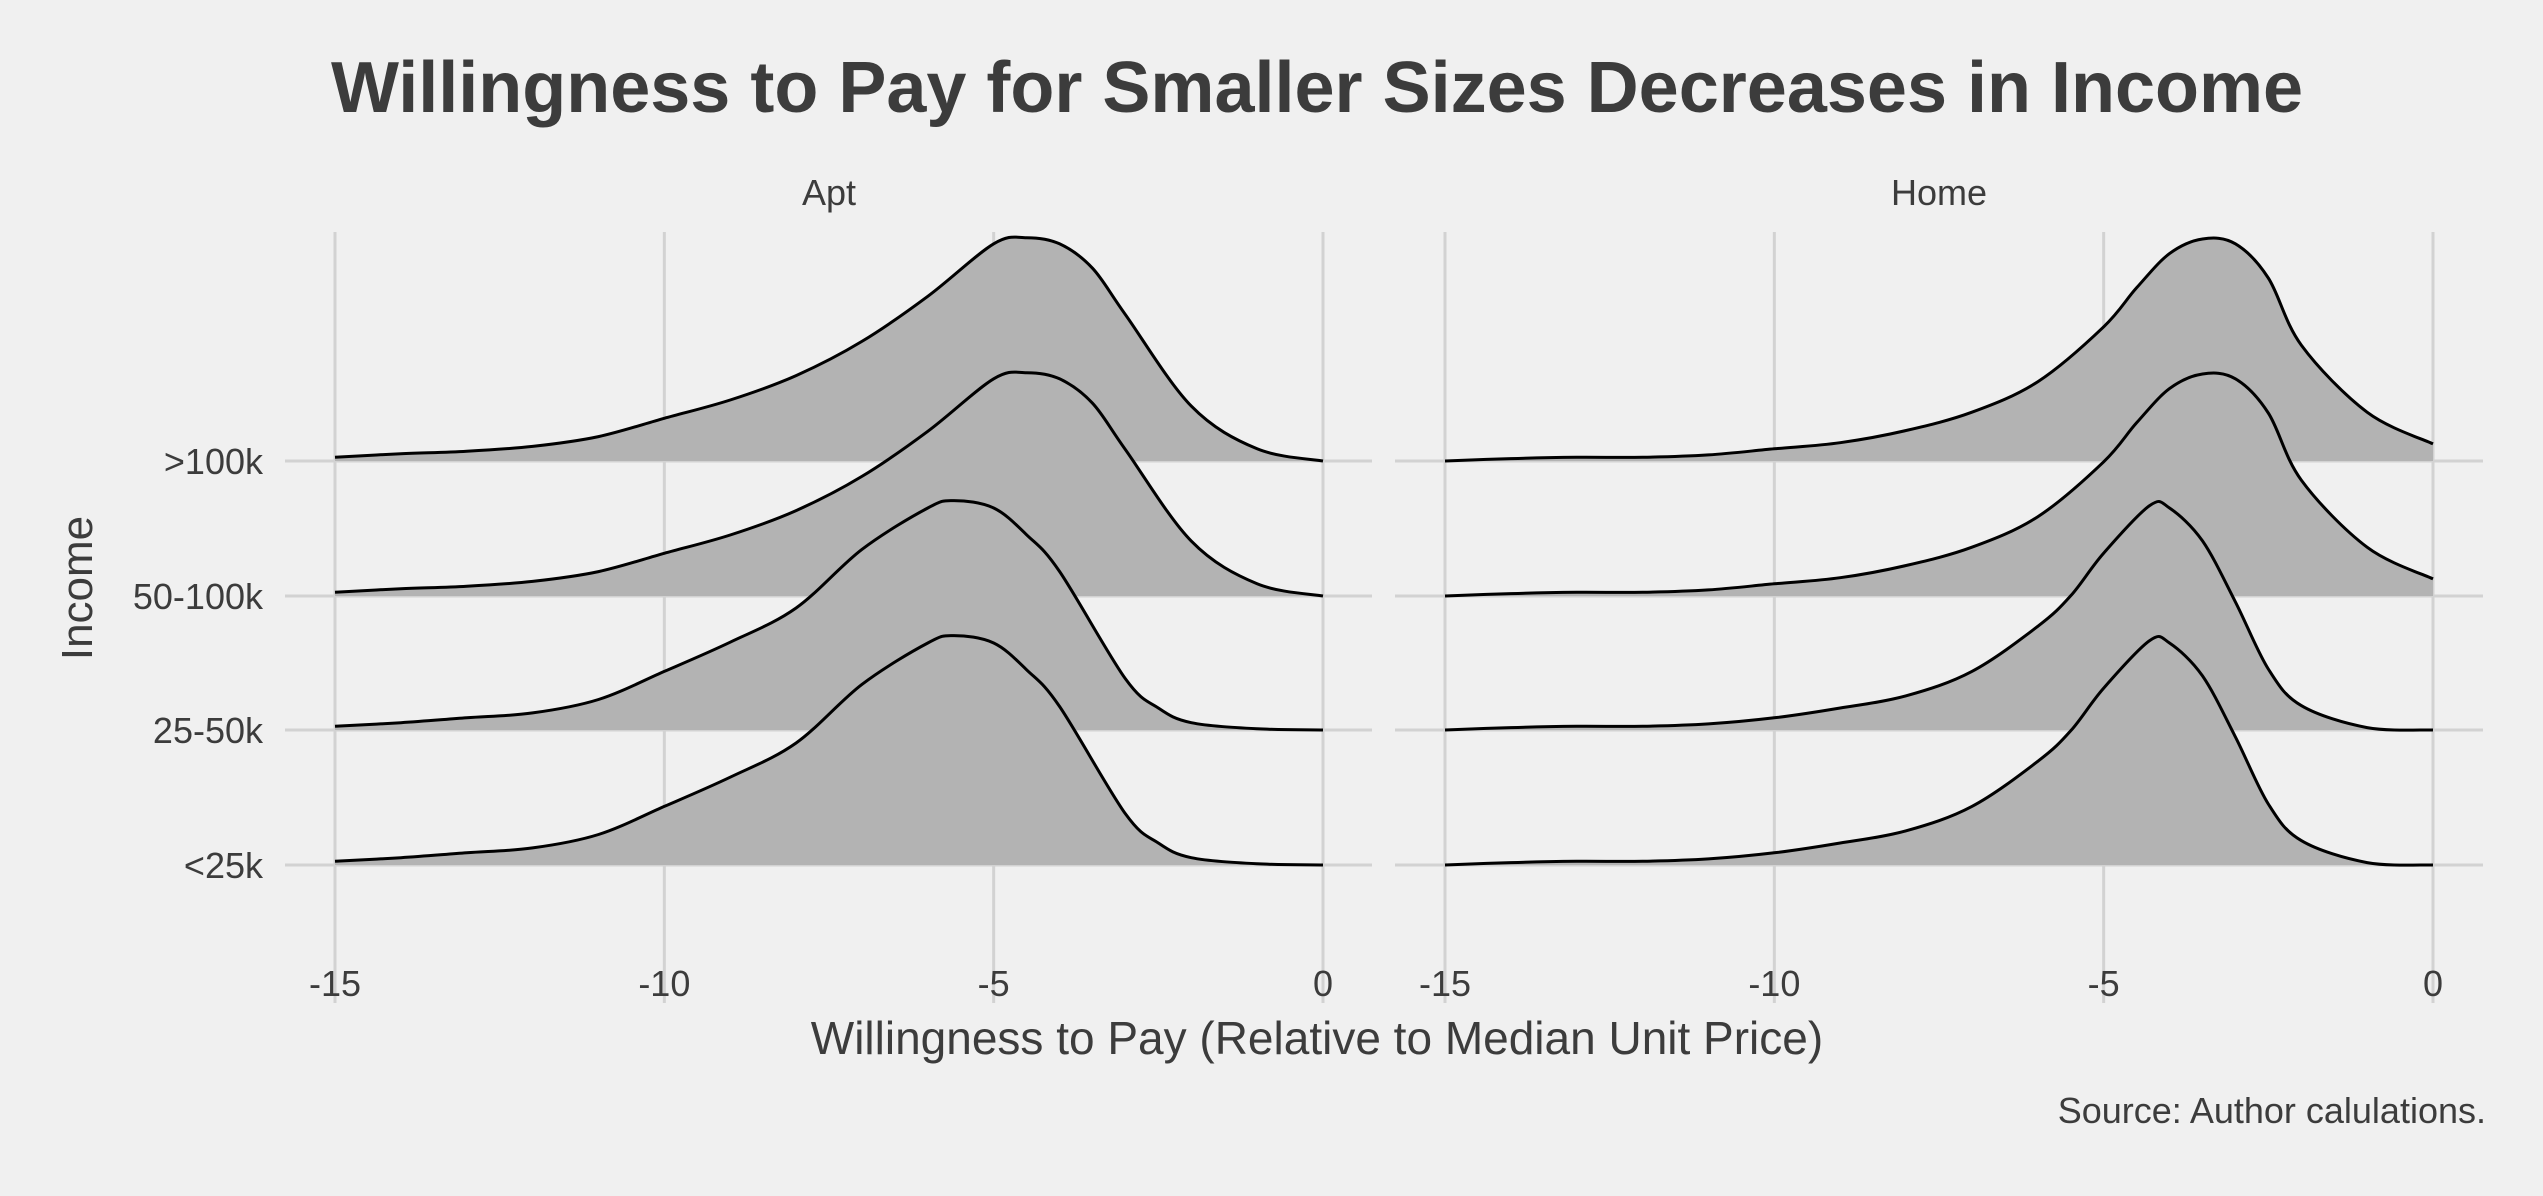 This screenshot has width=2543, height=1196. What do you see at coordinates (77, 588) in the screenshot?
I see `y-axis-label: Income` at bounding box center [77, 588].